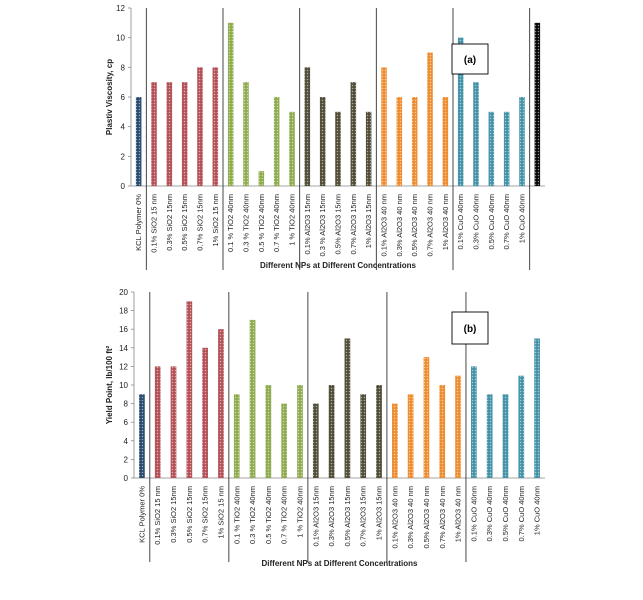  What do you see at coordinates (154, 223) in the screenshot?
I see `a-category-label: 0.1% SiO2 15 nm` at bounding box center [154, 223].